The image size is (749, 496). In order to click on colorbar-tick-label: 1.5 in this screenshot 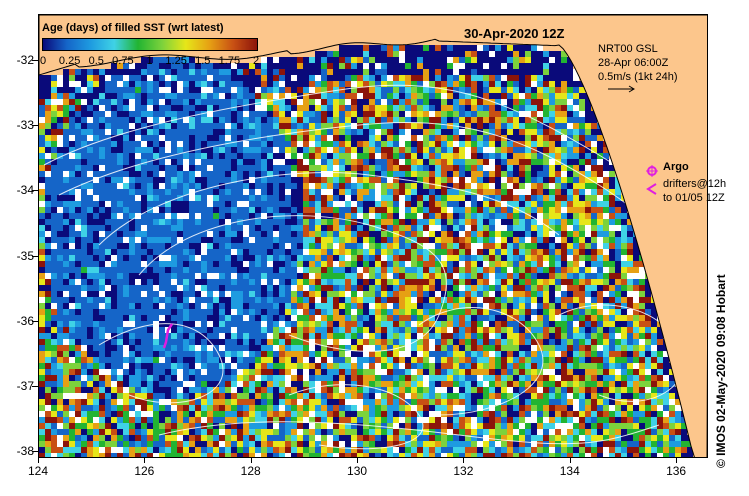, I will do `click(203, 61)`.